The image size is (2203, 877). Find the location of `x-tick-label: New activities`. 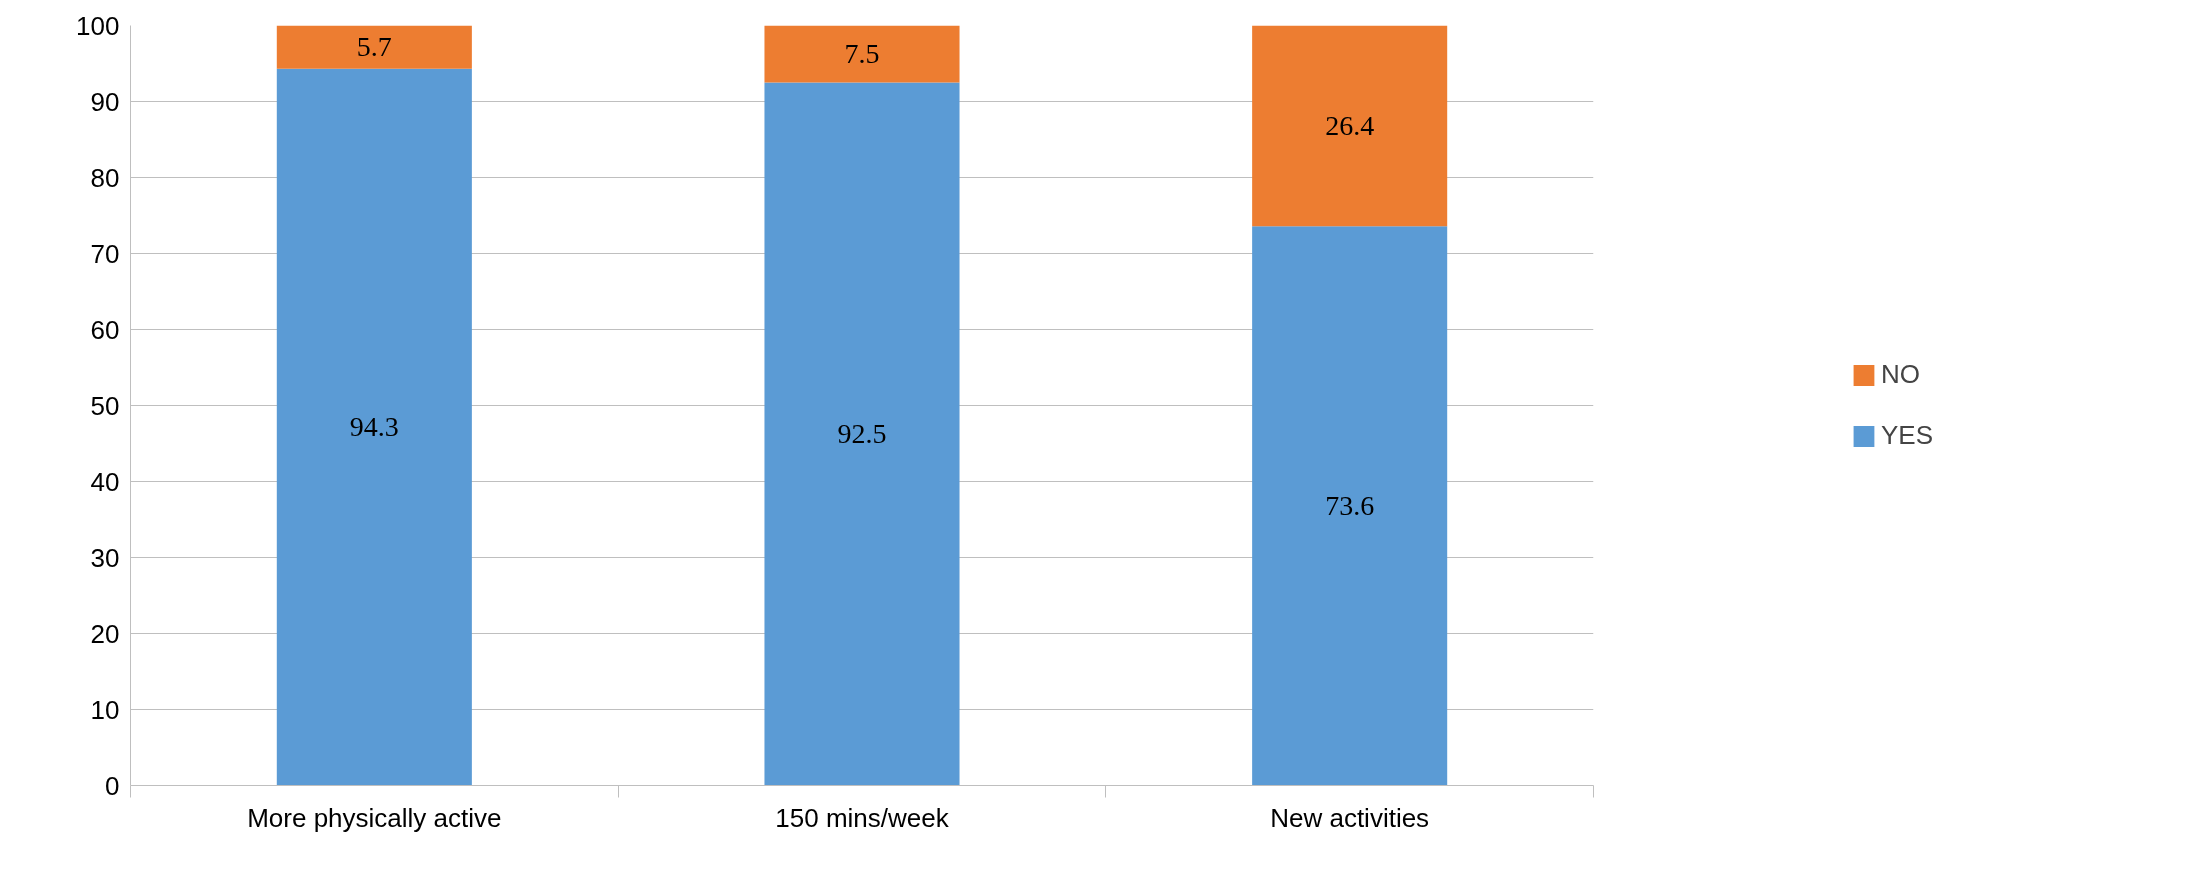

x-tick-label: New activities is located at coordinates (1350, 817).